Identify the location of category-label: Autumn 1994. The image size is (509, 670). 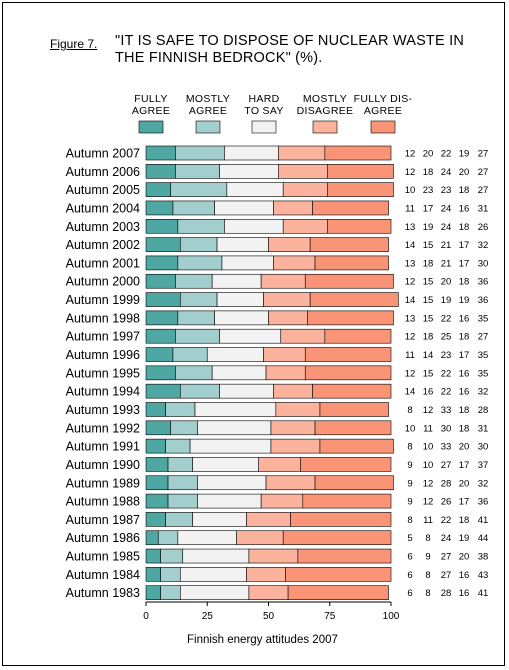
(103, 392).